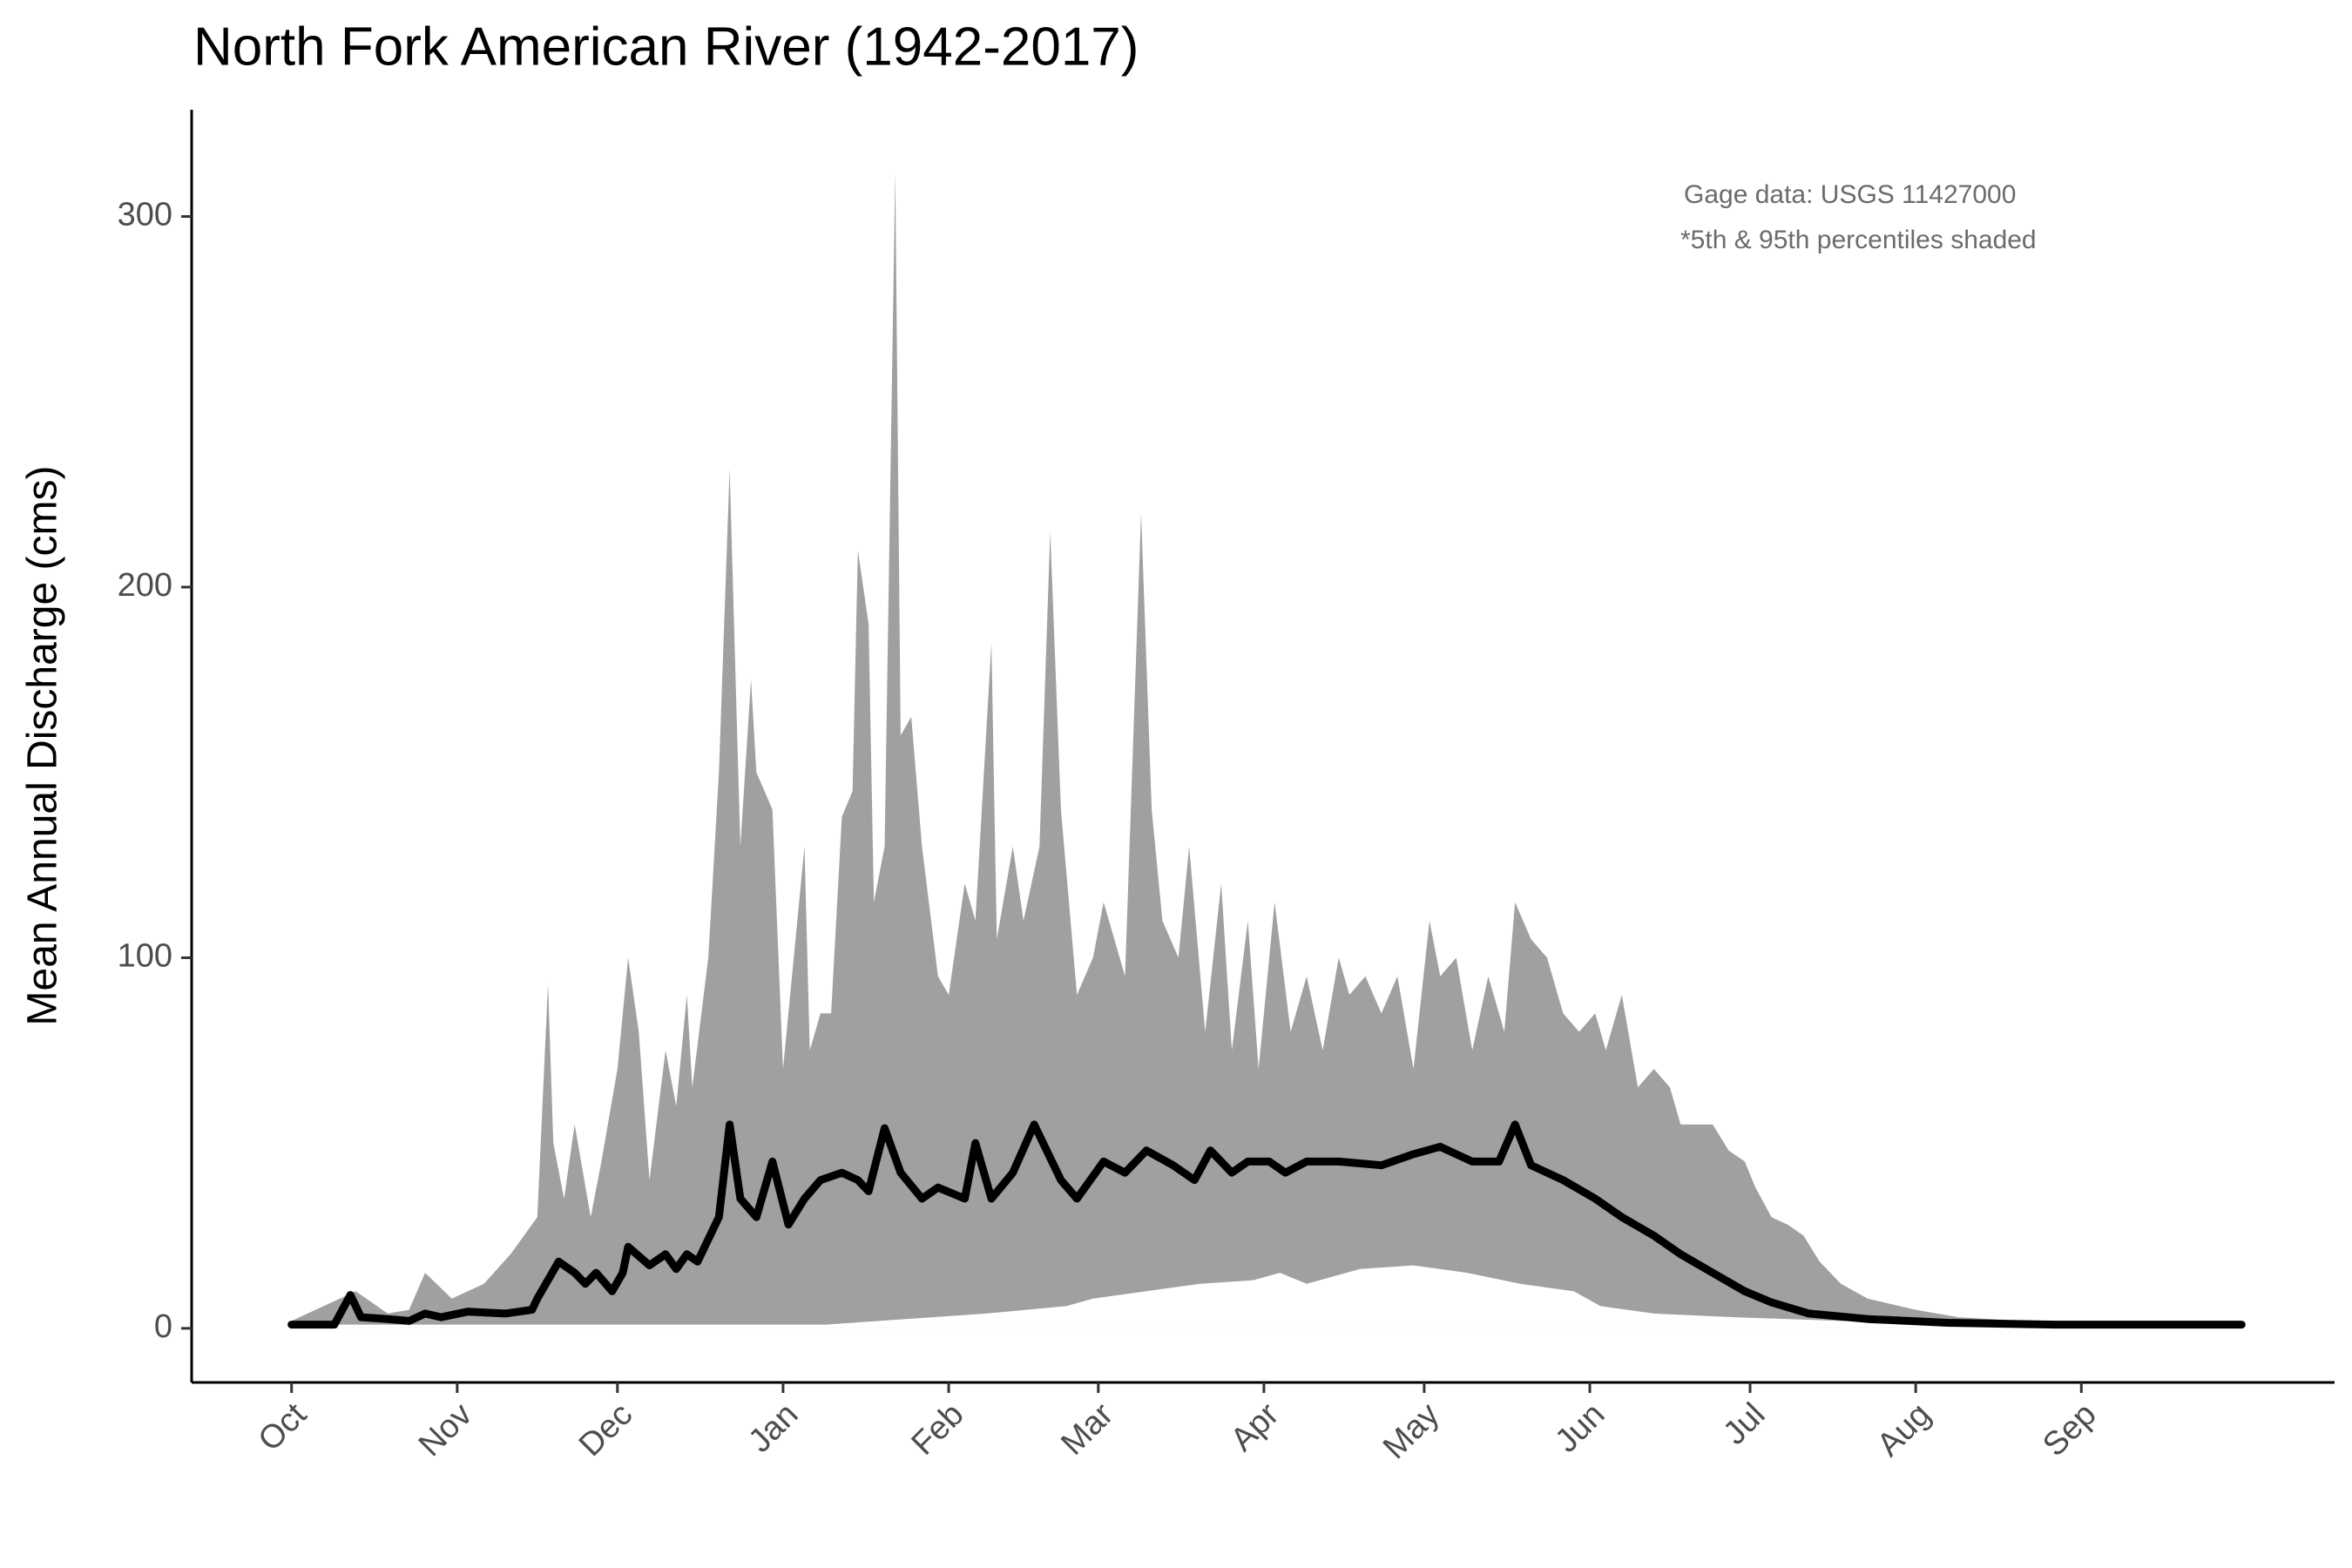 The width and height of the screenshot is (2352, 1568). I want to click on chart-title: North Fork American River (1942-2017), so click(666, 47).